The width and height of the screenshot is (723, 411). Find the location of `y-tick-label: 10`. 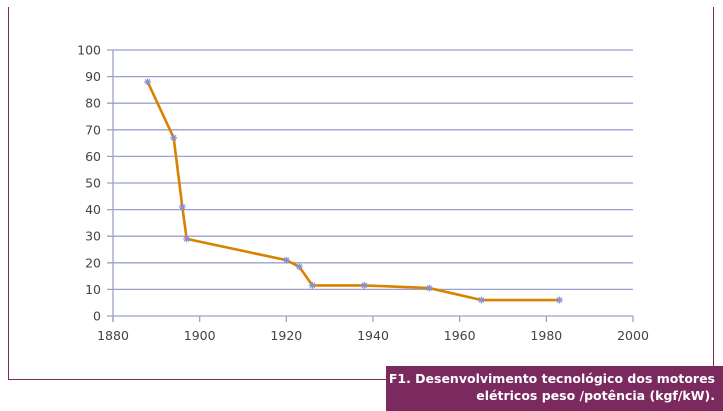

y-tick-label: 10 is located at coordinates (93, 289).